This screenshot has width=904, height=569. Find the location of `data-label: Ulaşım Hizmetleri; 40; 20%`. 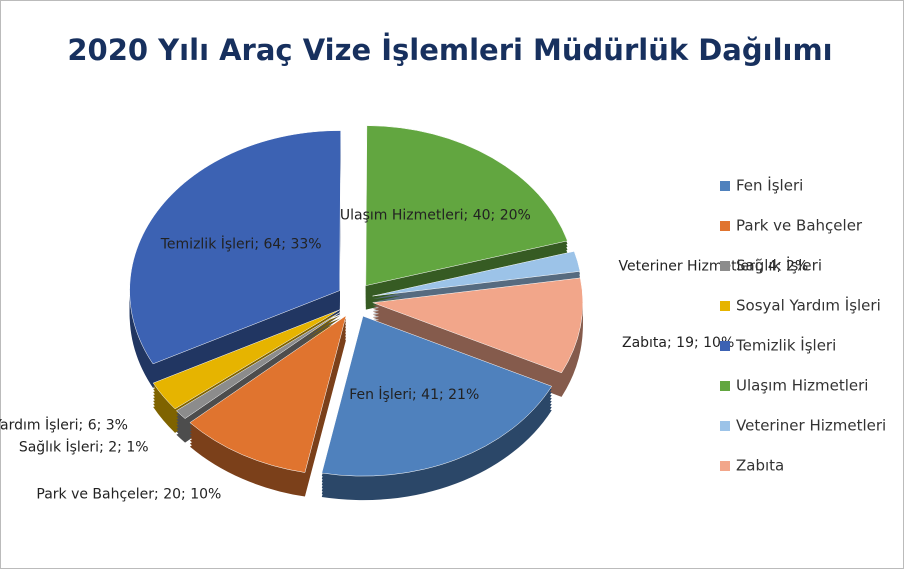

data-label: Ulaşım Hizmetleri; 40; 20% is located at coordinates (435, 215).